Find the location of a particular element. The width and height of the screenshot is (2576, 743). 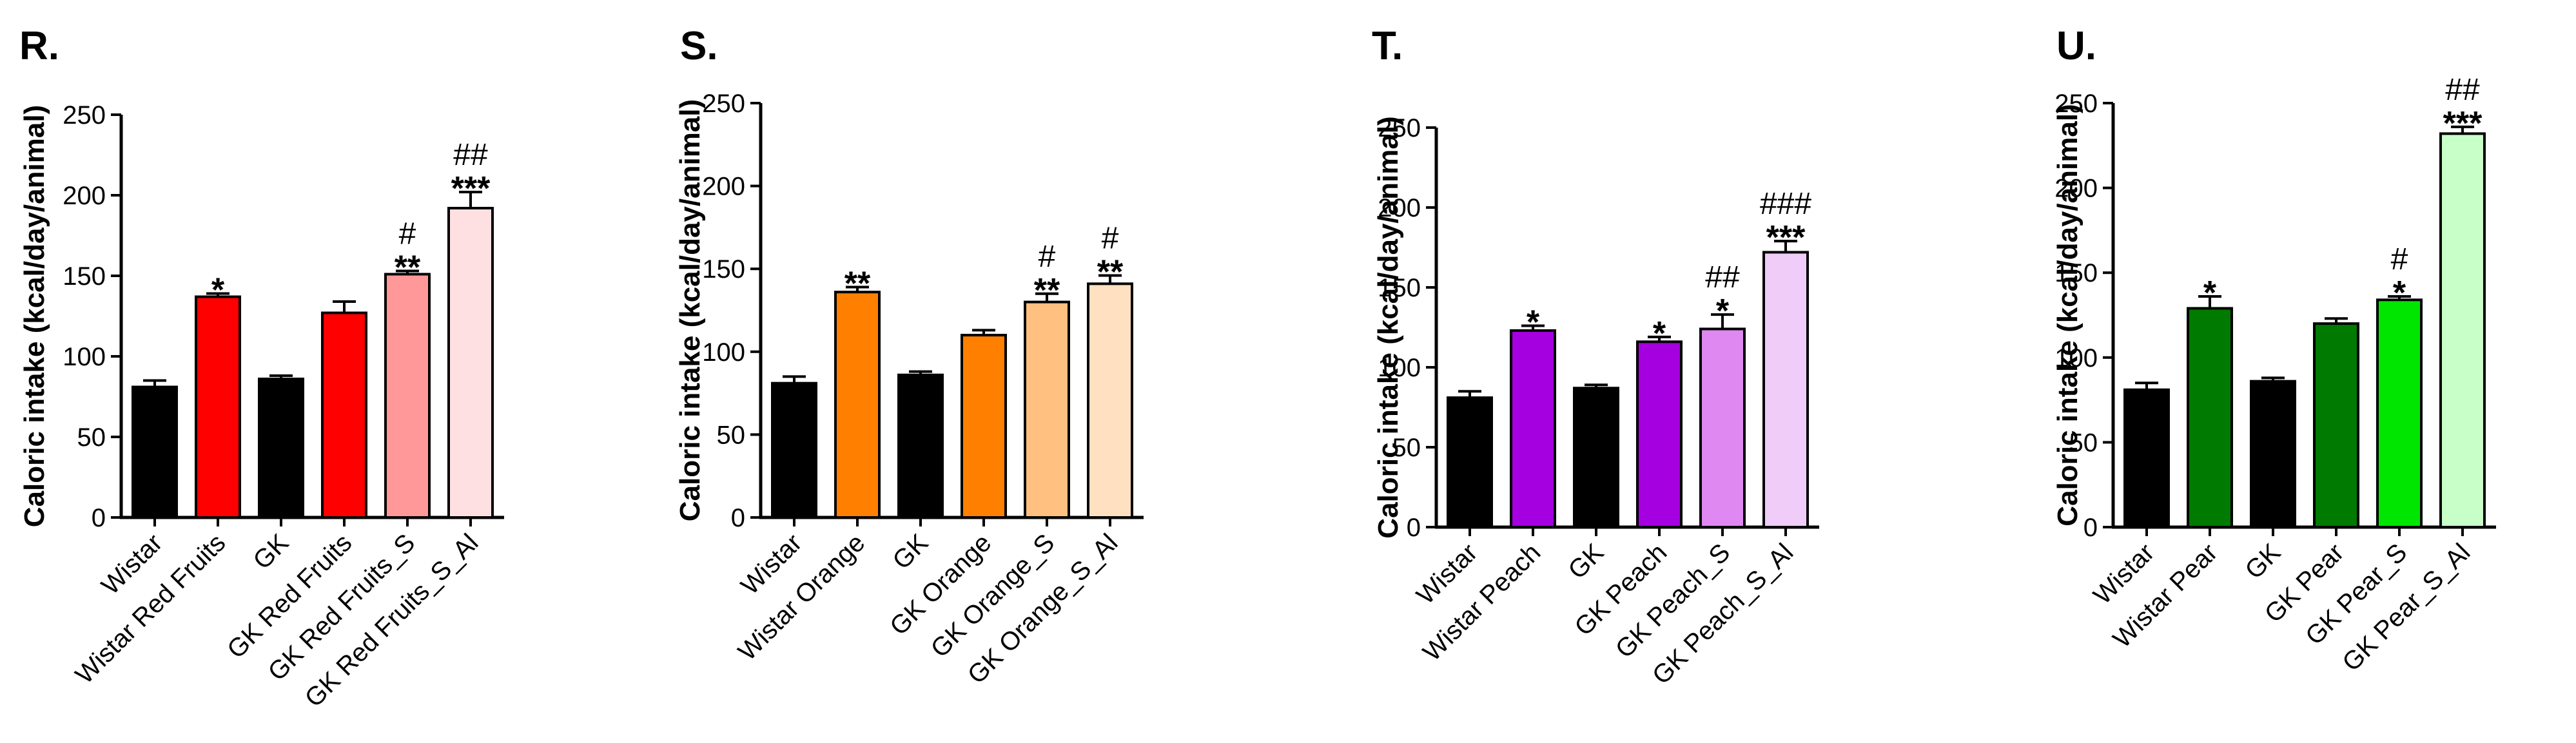

panel-letter: S. is located at coordinates (699, 46).